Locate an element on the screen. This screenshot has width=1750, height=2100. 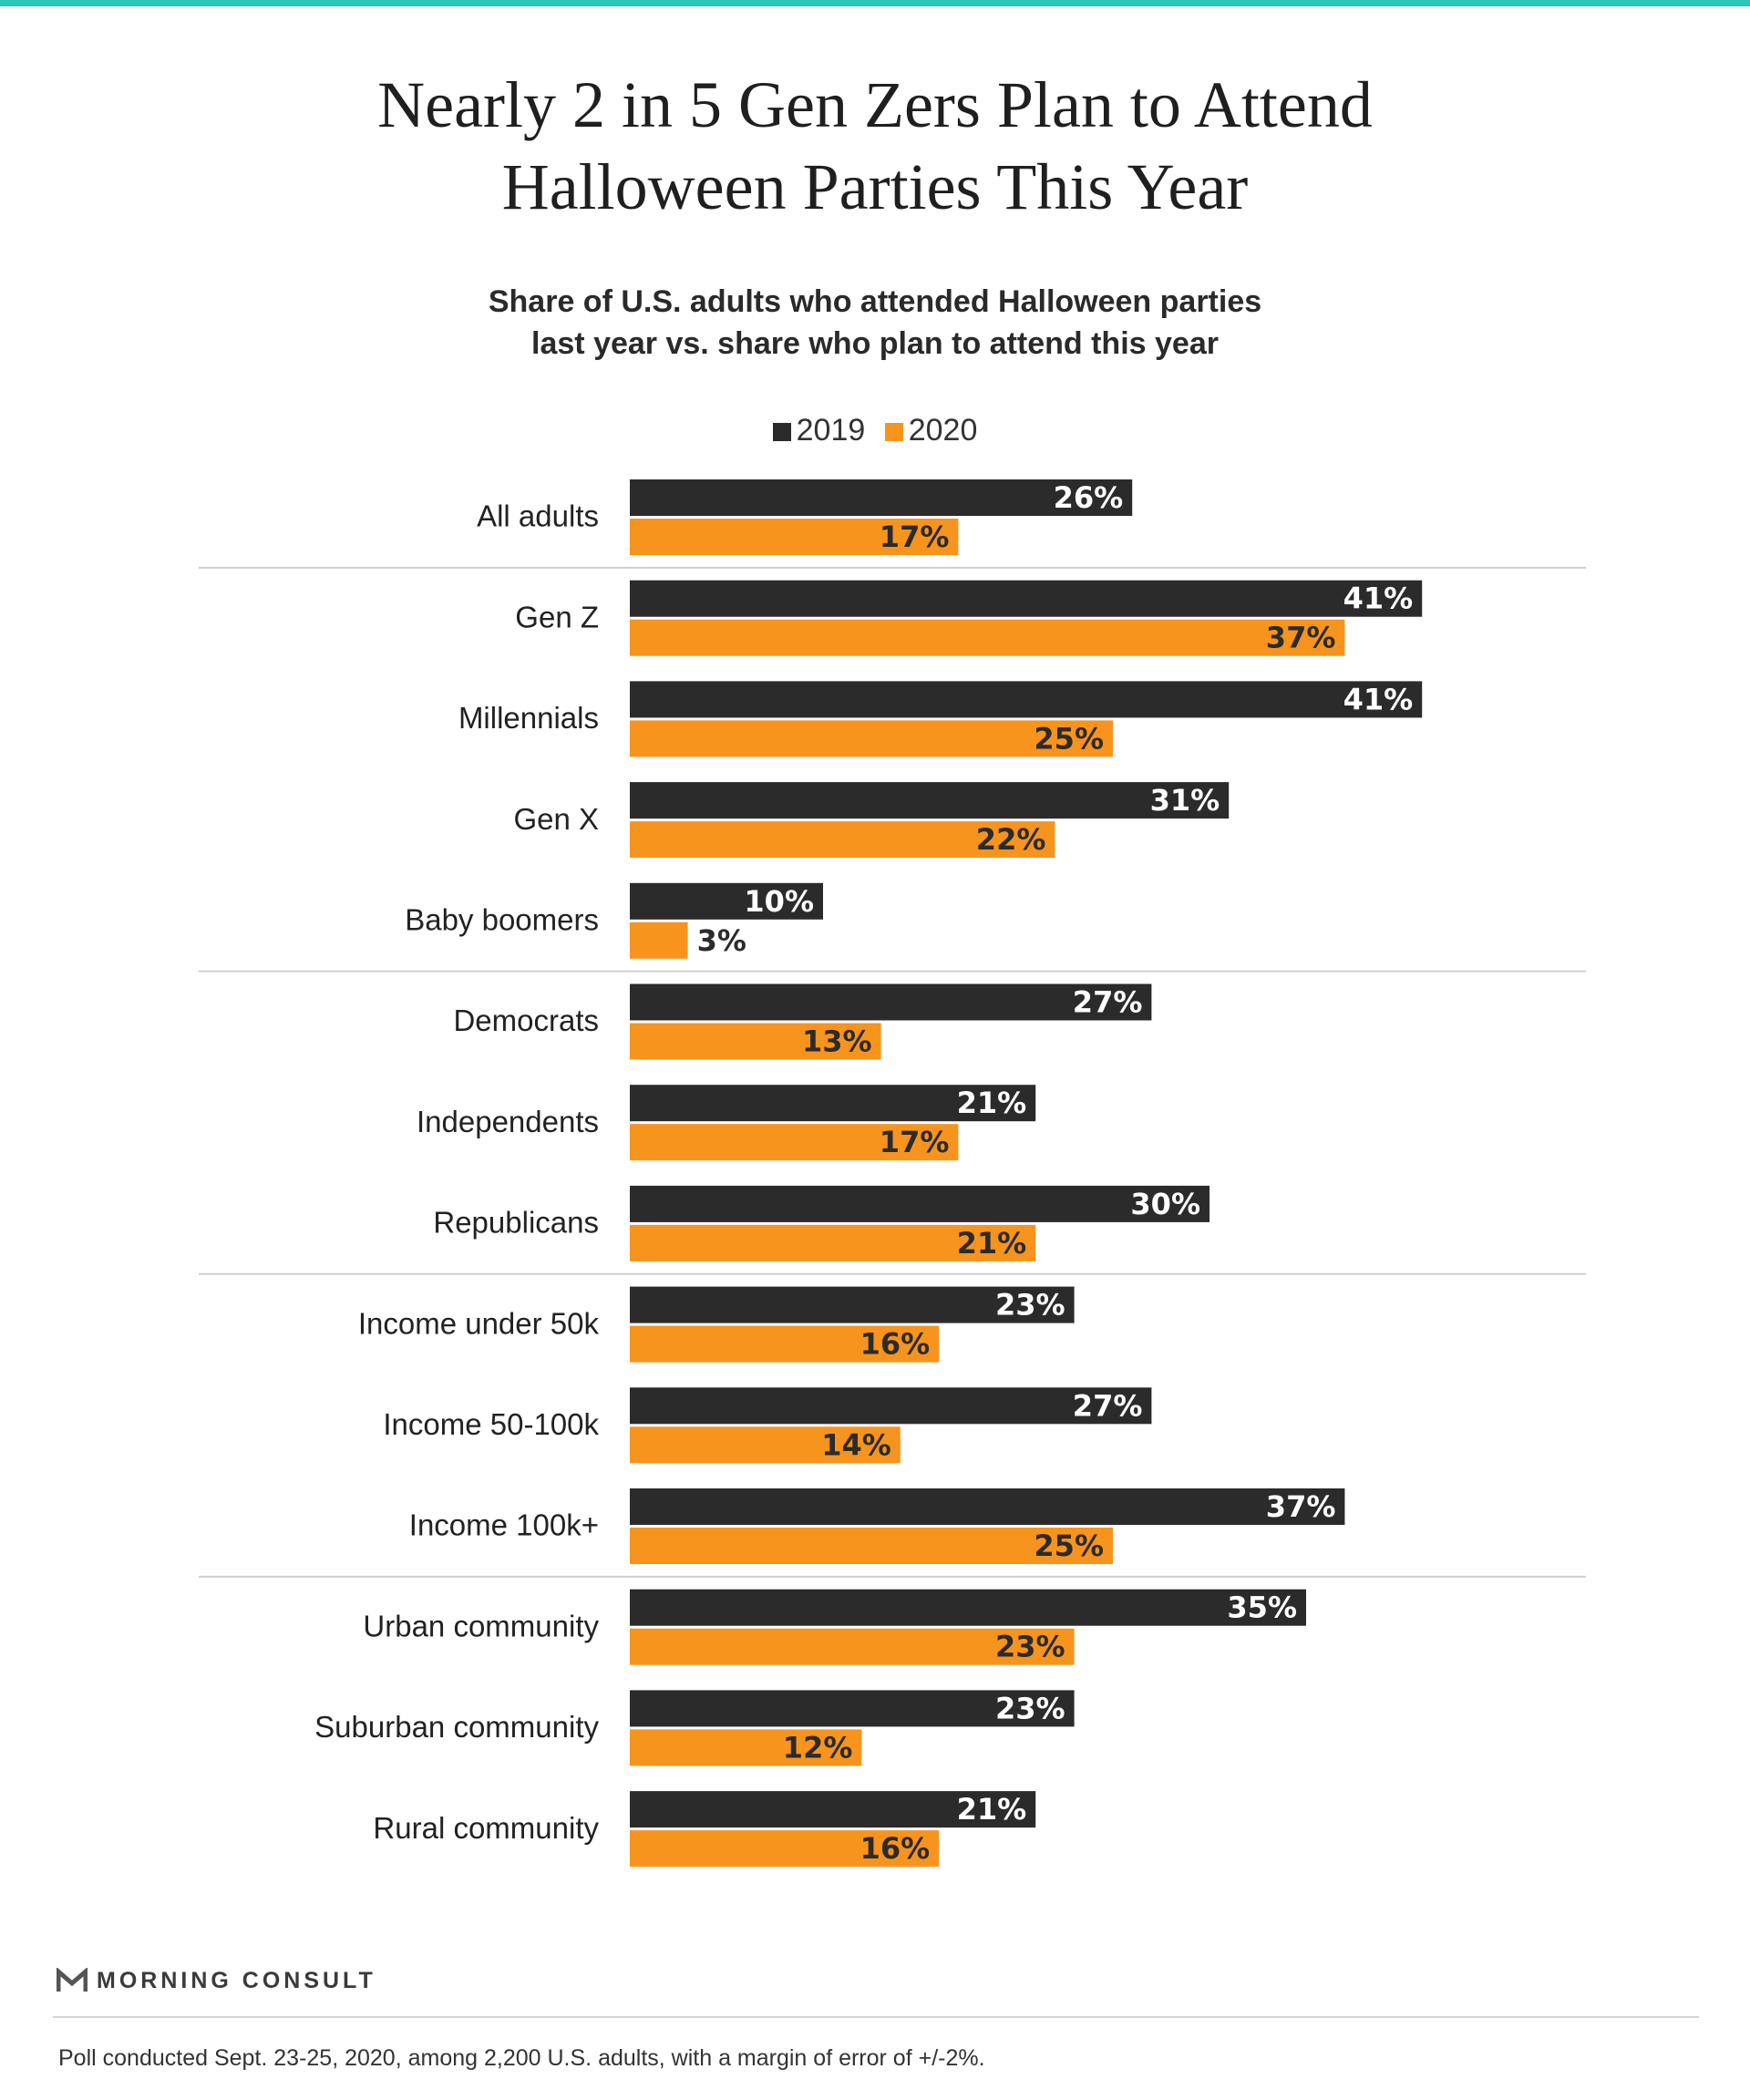
category-label-gen-z: Gen Z is located at coordinates (557, 617).